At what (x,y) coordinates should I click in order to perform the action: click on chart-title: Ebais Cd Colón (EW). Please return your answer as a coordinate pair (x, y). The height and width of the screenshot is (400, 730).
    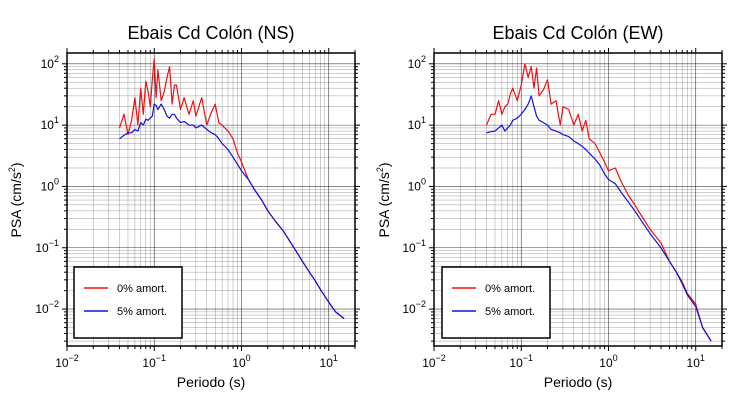
    Looking at the image, I should click on (577, 33).